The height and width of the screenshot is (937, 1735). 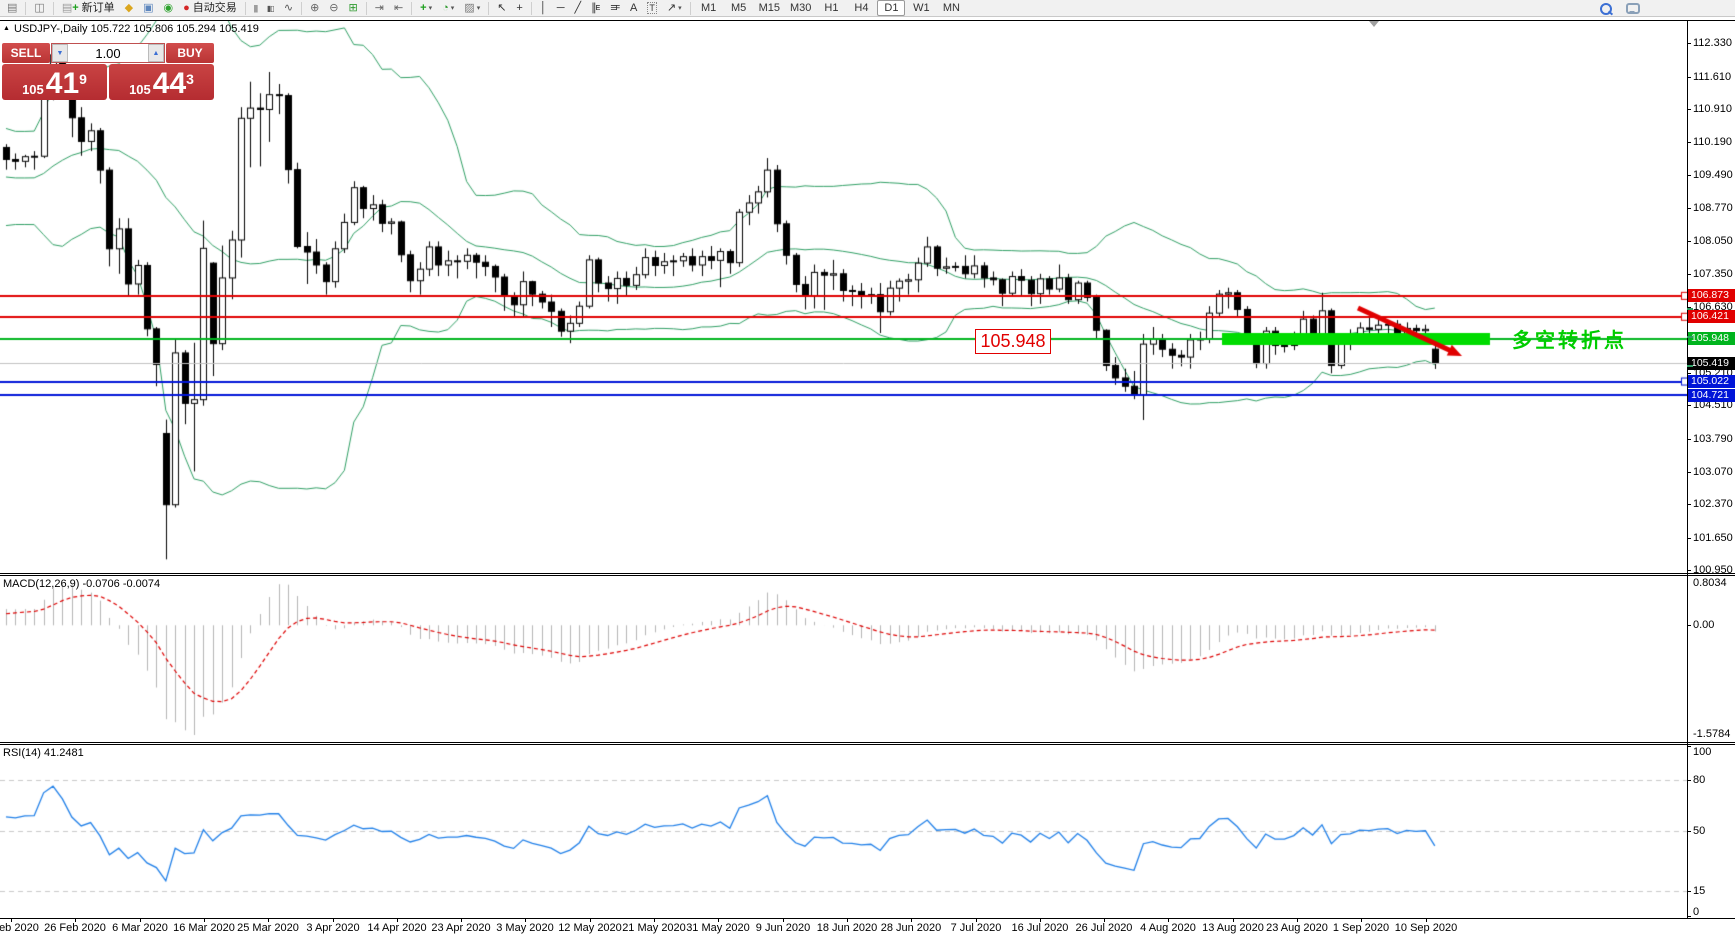 What do you see at coordinates (190, 53) in the screenshot?
I see `buy-button: BUY` at bounding box center [190, 53].